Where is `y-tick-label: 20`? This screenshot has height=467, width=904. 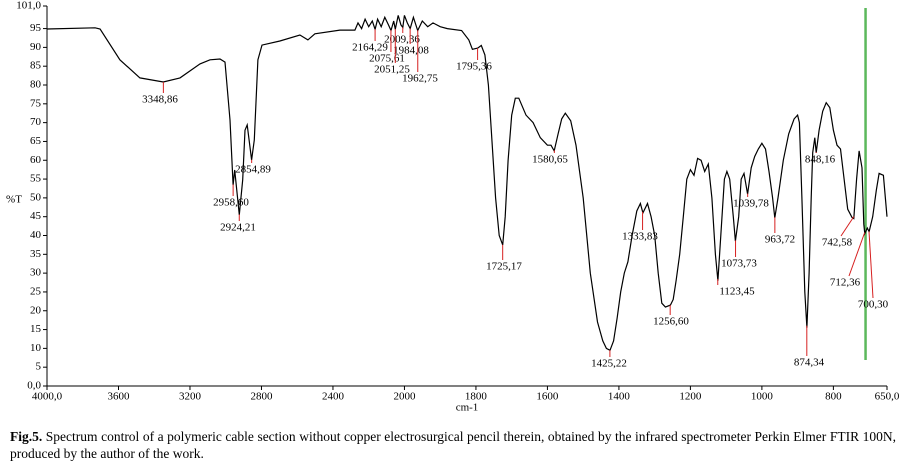
y-tick-label: 20 is located at coordinates (36, 310).